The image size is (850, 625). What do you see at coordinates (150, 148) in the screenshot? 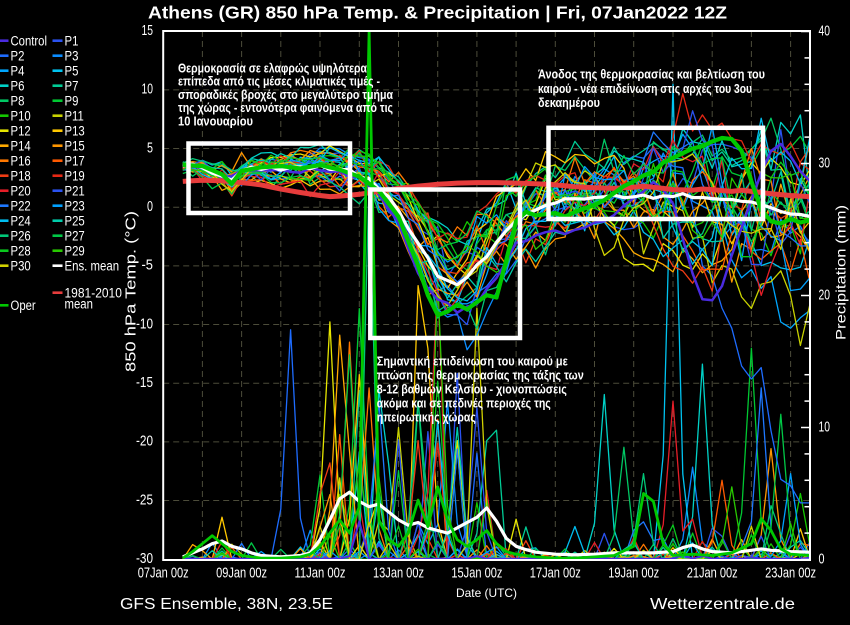
I see `svg-text: 5` at bounding box center [150, 148].